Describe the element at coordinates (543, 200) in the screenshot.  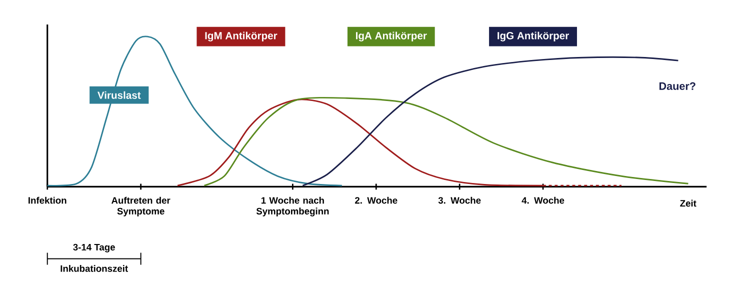
I see `x-tick-label: 4. Woche` at that location.